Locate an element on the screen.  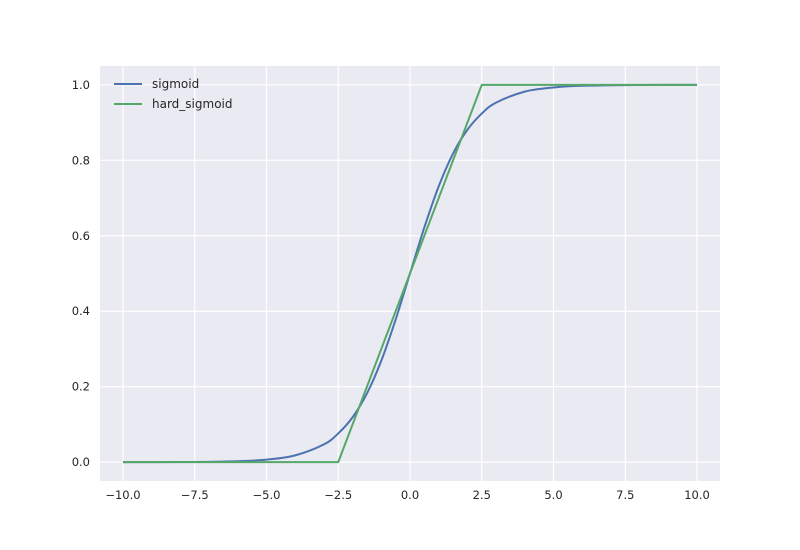
x-tick-label: −5.0 is located at coordinates (267, 495).